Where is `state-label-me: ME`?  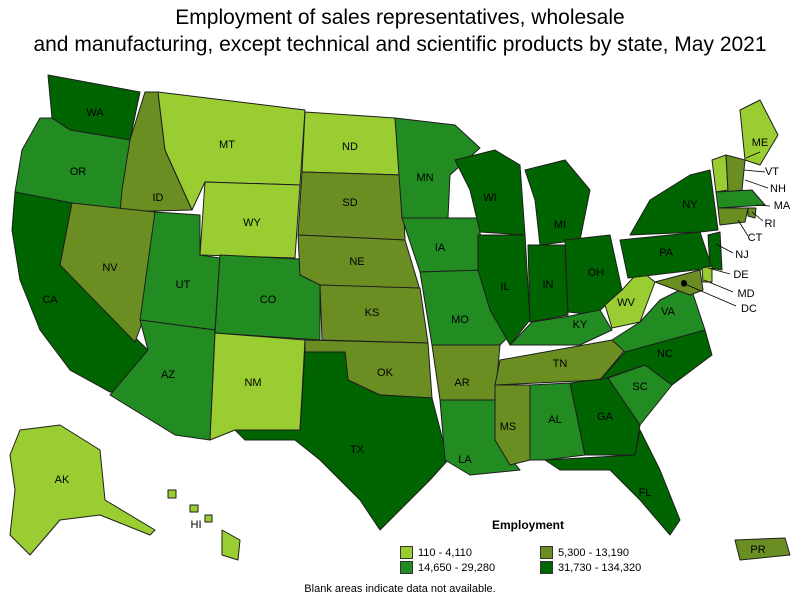
state-label-me: ME is located at coordinates (760, 143).